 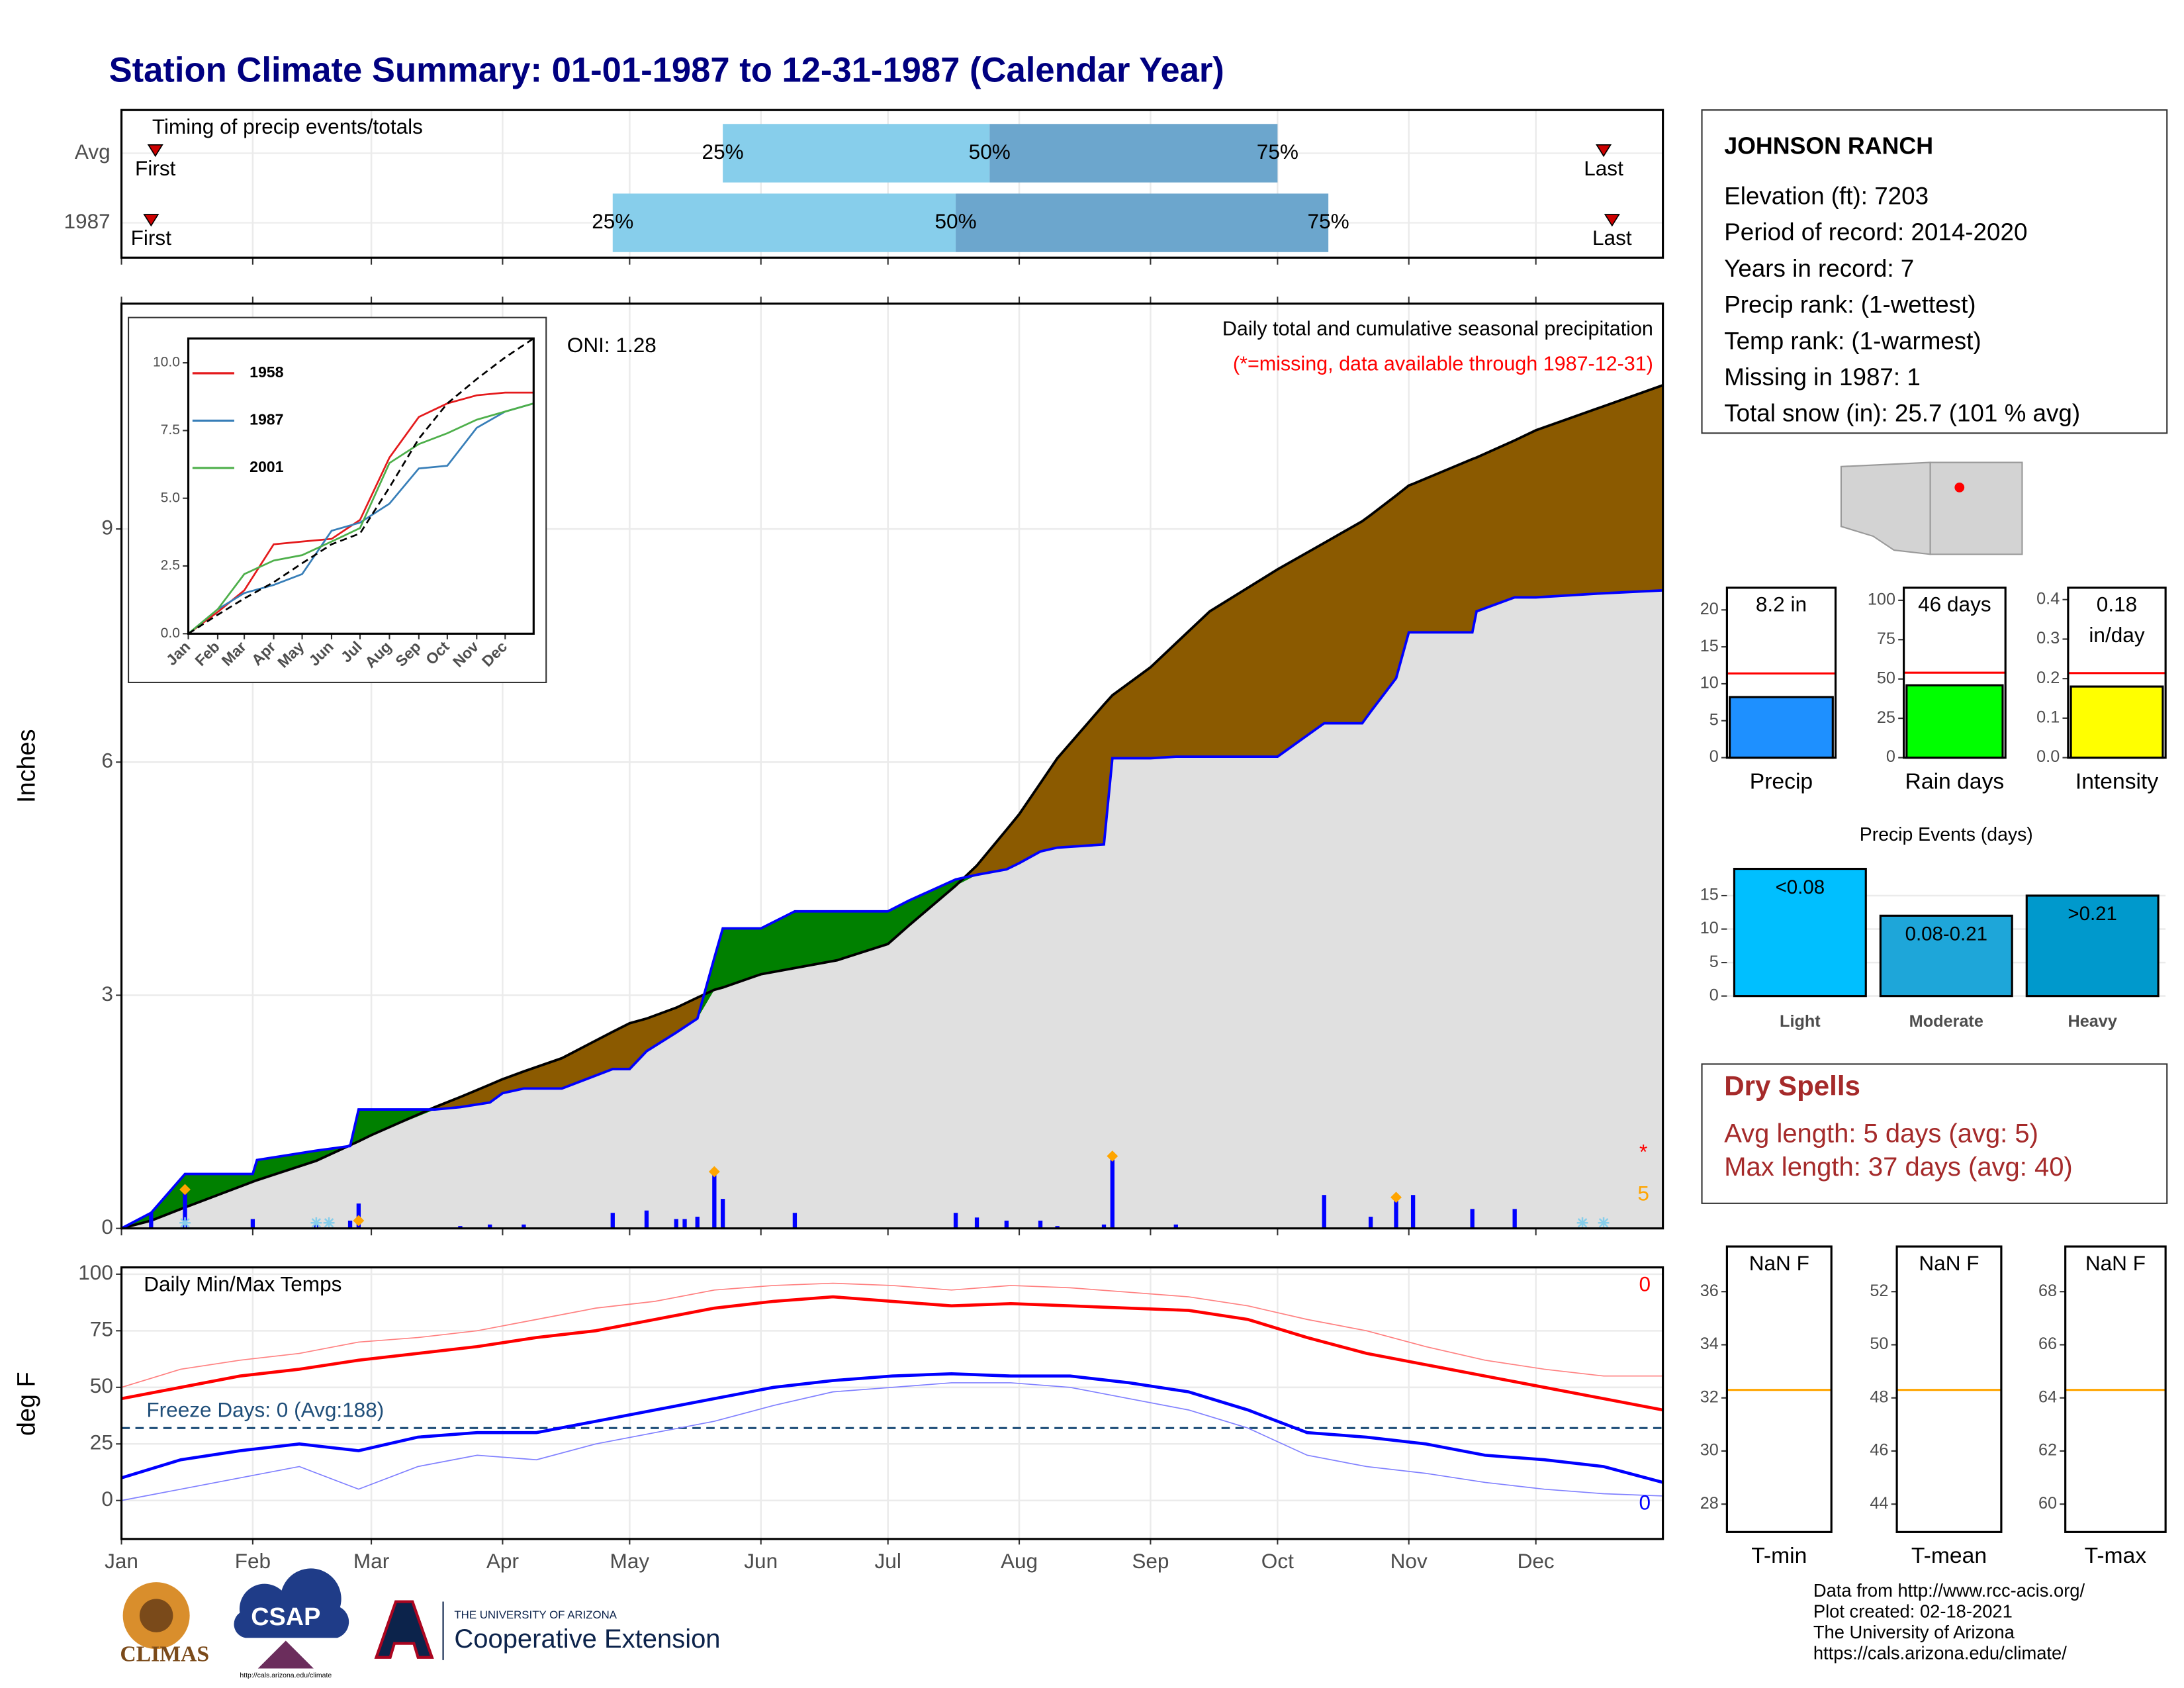 What do you see at coordinates (285, 1654) in the screenshot?
I see `csap-mountain` at bounding box center [285, 1654].